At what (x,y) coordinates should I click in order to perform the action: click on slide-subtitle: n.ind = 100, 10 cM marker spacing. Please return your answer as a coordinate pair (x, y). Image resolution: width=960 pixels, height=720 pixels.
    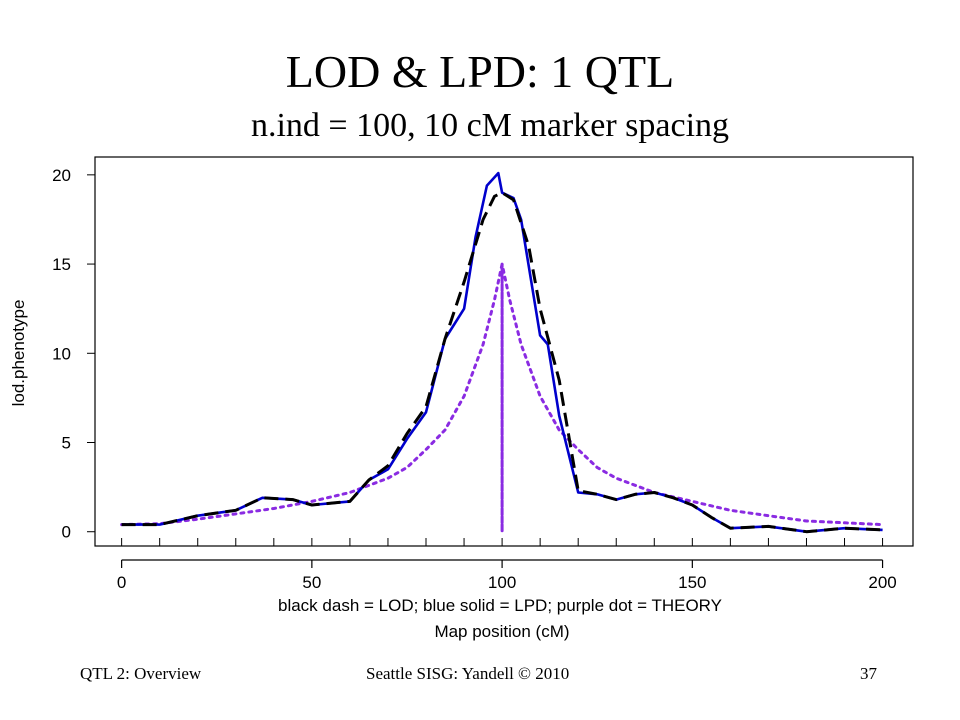
    Looking at the image, I should click on (490, 125).